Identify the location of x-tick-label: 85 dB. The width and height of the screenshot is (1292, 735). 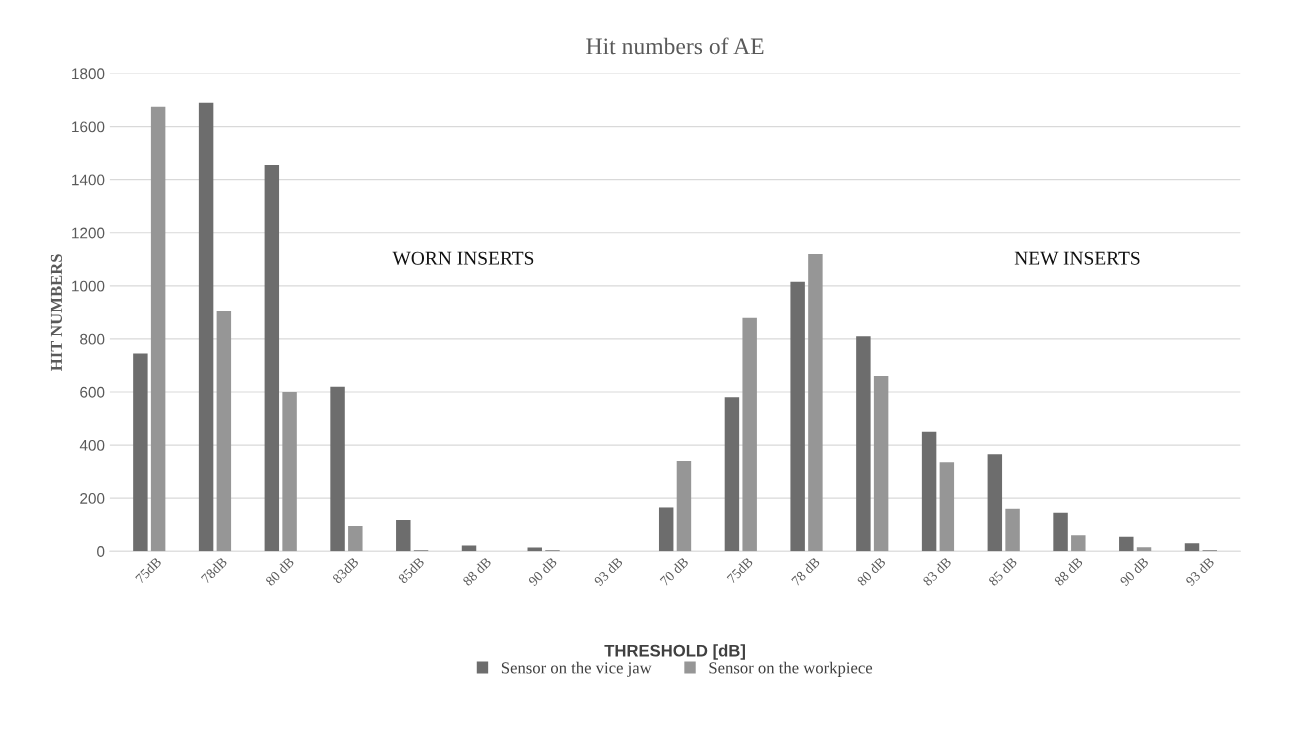
(1002, 571).